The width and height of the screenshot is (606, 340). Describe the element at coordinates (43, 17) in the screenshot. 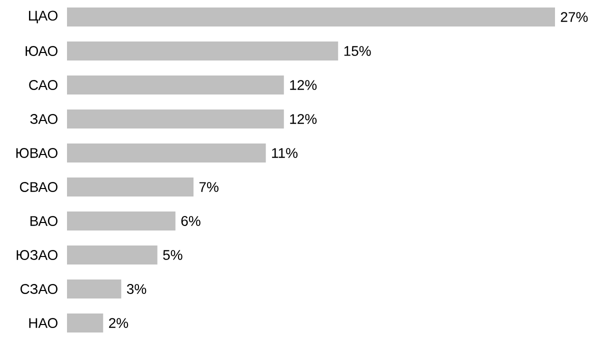

I see `y-tick-label: ЦАО` at that location.